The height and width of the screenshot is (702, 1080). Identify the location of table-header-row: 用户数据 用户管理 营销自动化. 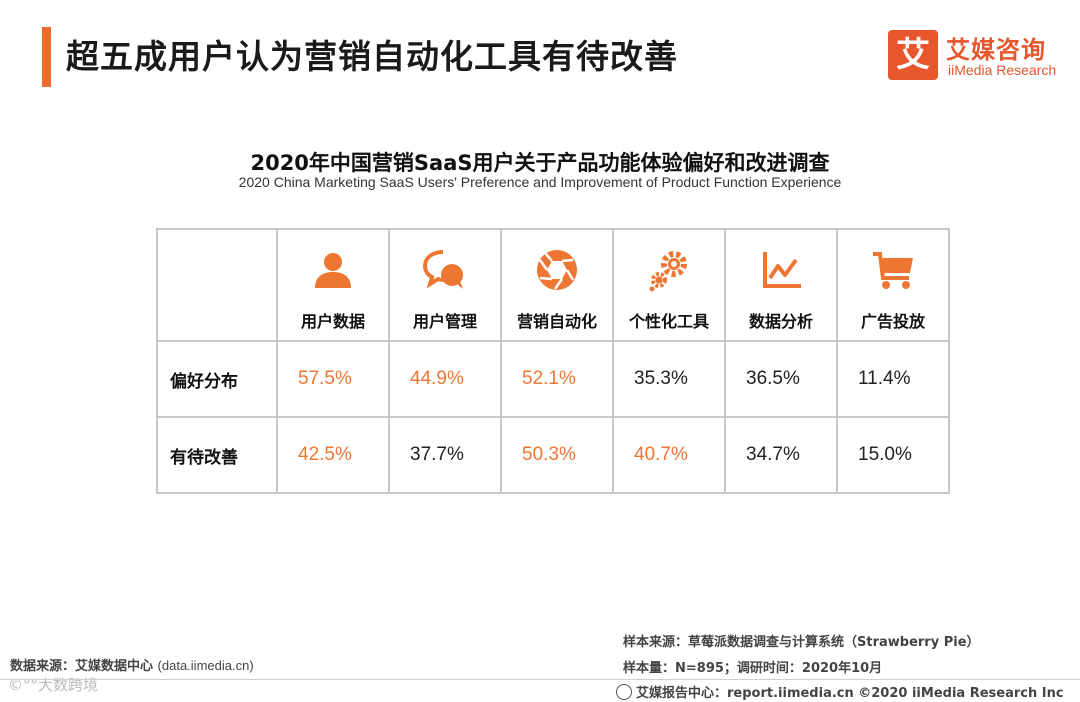
(553, 285).